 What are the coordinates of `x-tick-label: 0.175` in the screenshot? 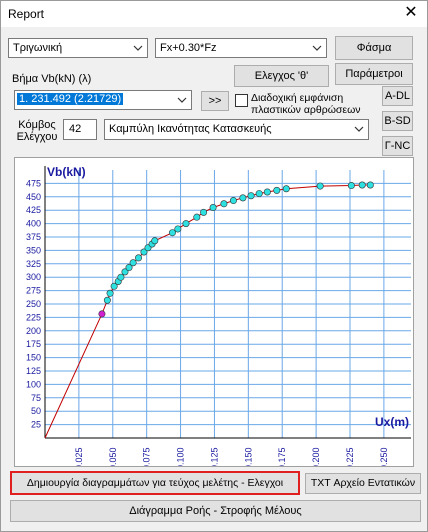 It's located at (282, 456).